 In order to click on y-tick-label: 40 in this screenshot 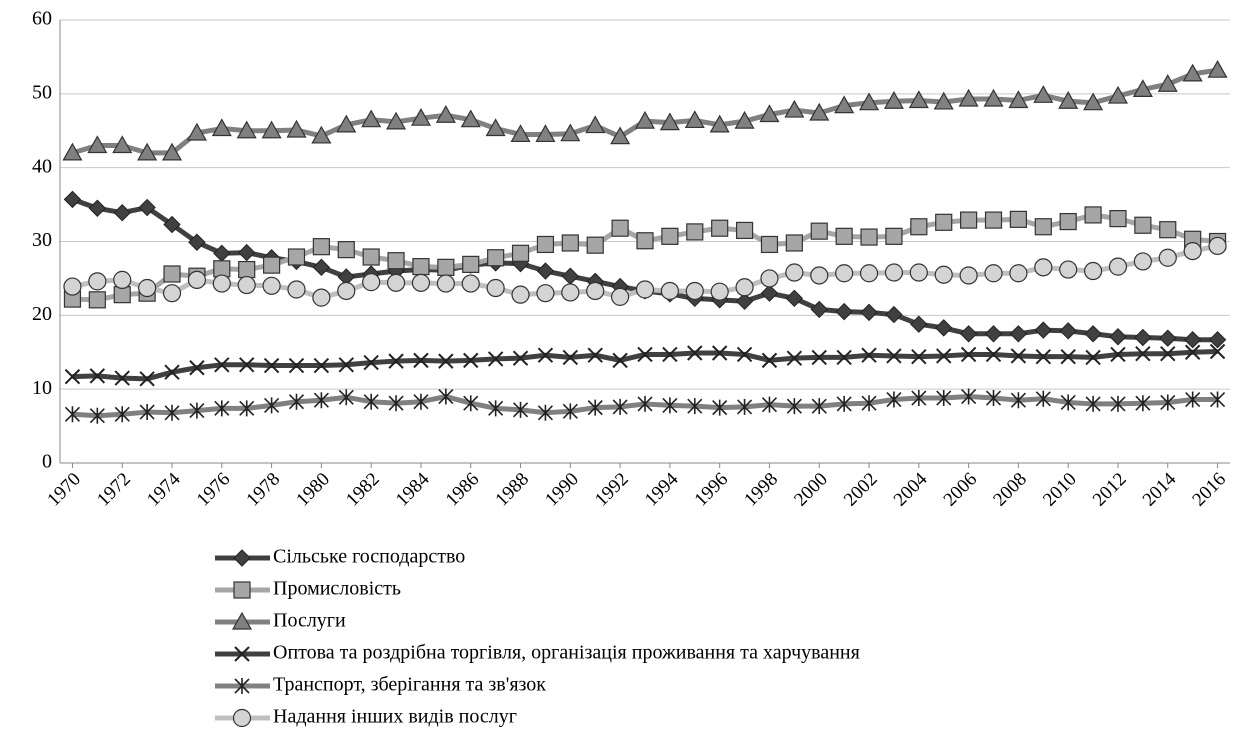, I will do `click(42, 166)`.